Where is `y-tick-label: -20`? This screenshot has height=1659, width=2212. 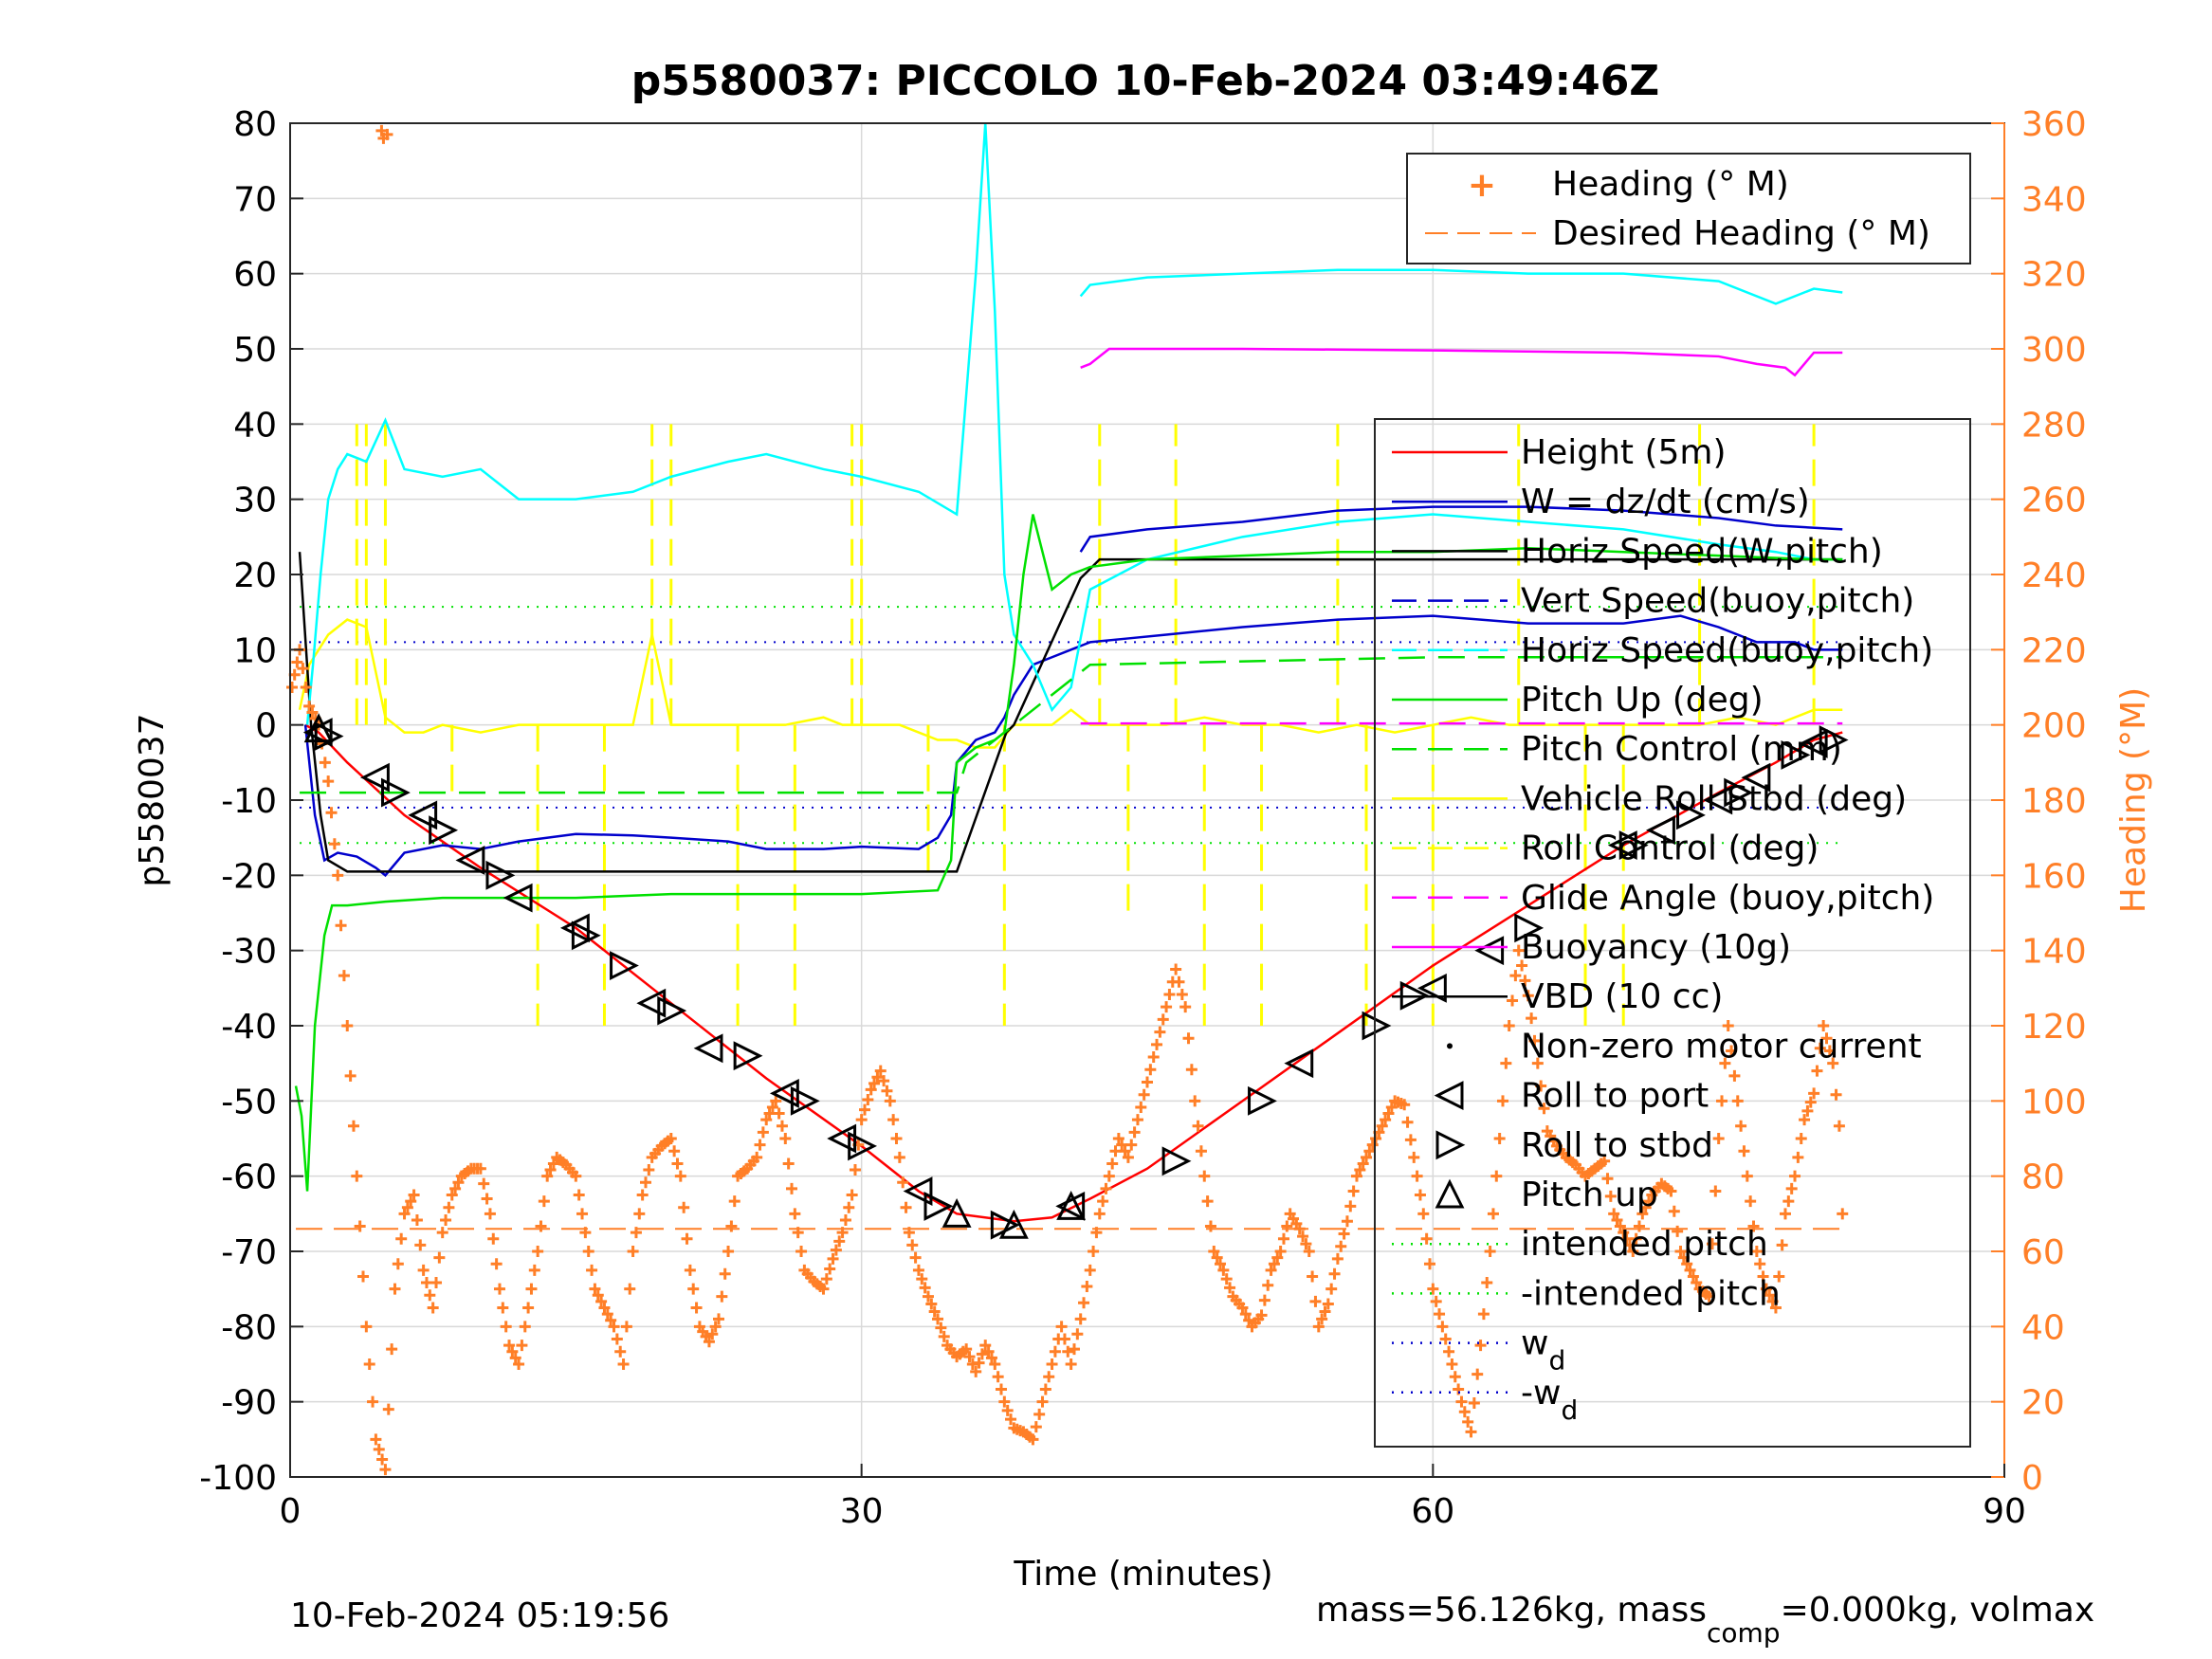 y-tick-label: -20 is located at coordinates (249, 876).